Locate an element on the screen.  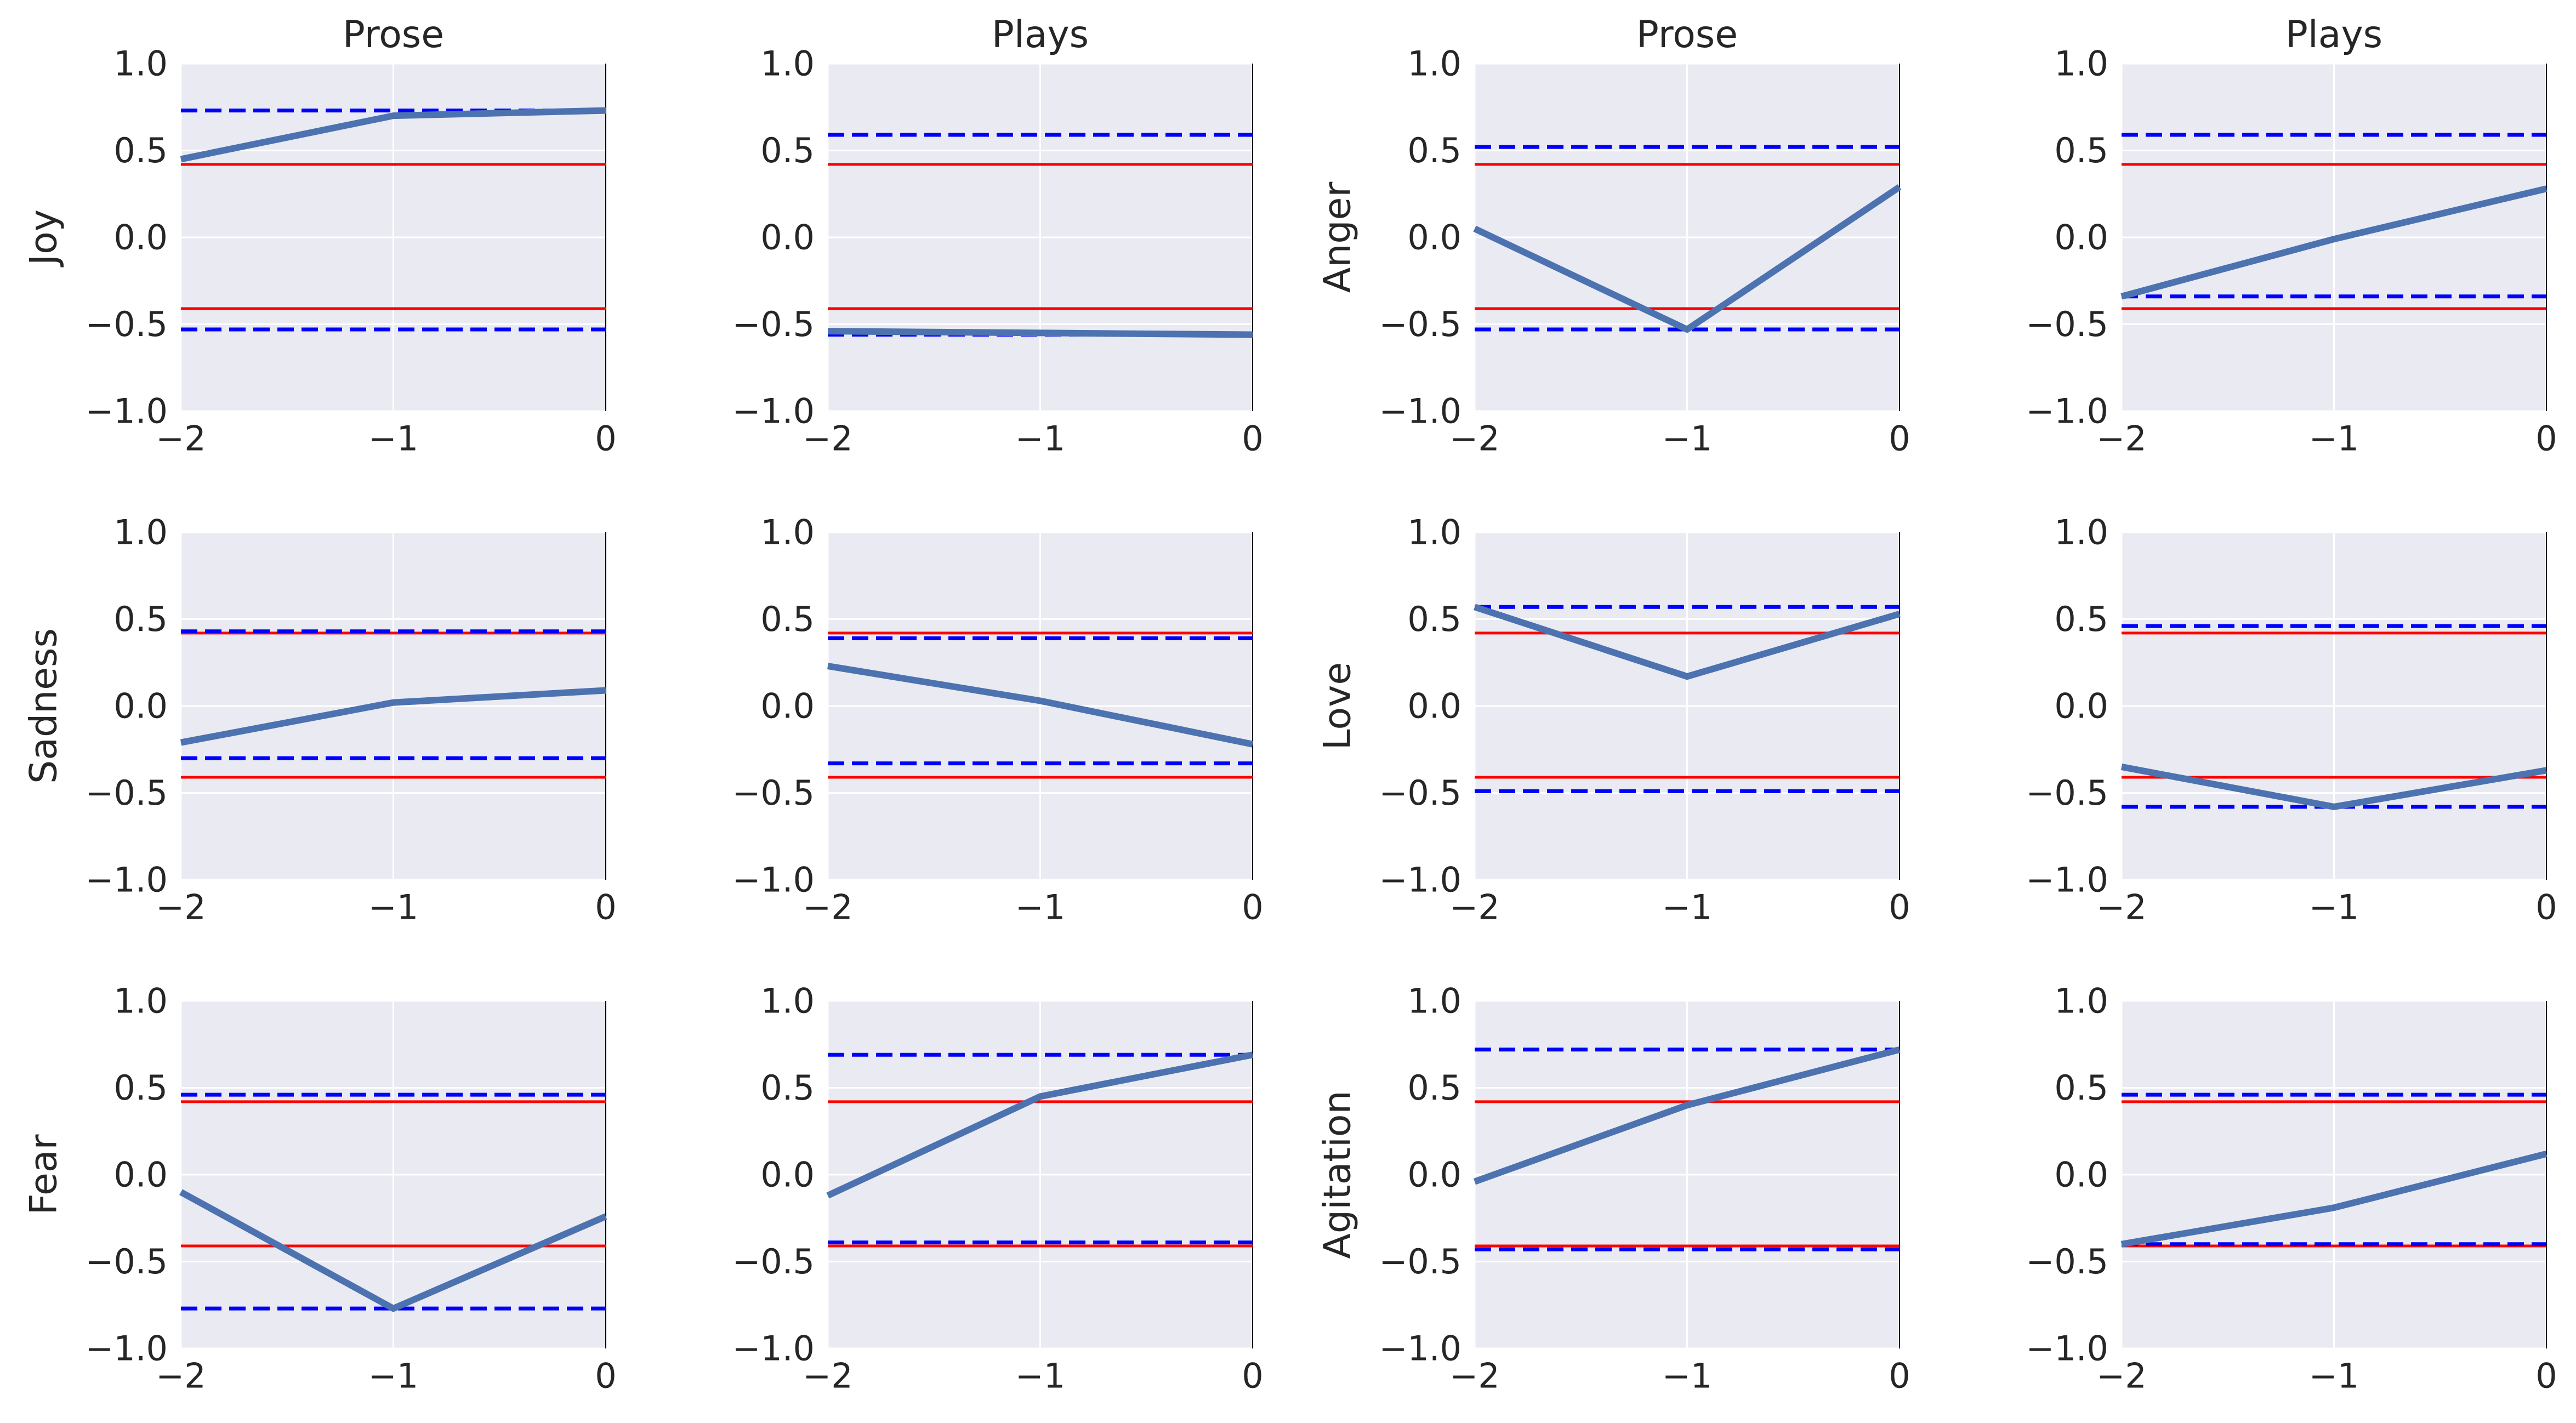
y-axis-label: Anger is located at coordinates (1338, 237).